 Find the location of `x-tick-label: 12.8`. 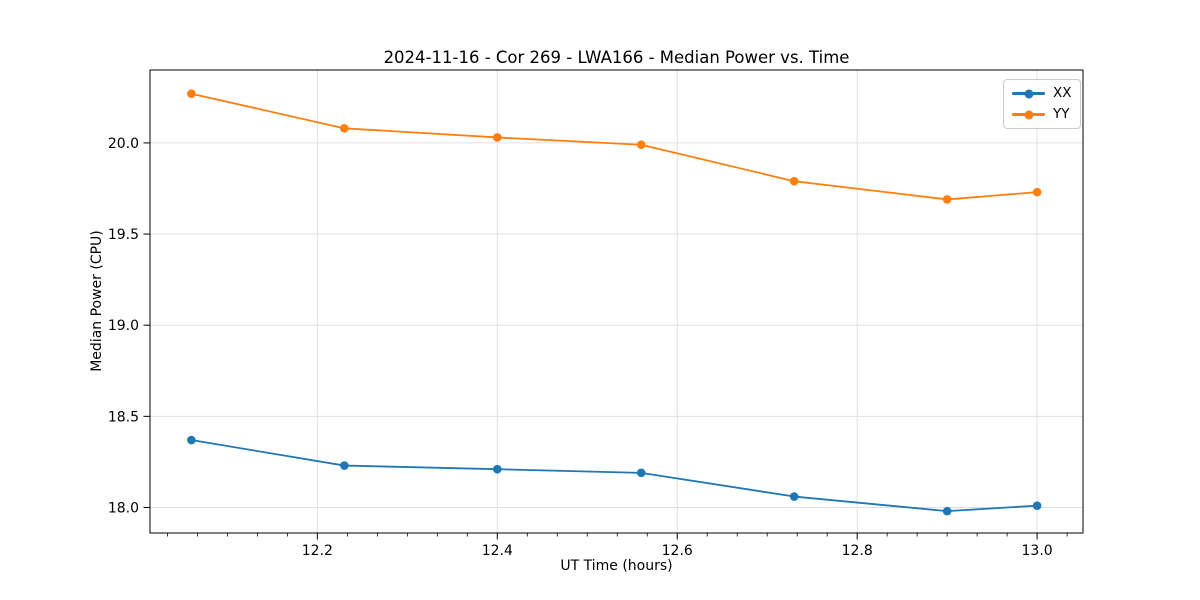

x-tick-label: 12.8 is located at coordinates (857, 551).